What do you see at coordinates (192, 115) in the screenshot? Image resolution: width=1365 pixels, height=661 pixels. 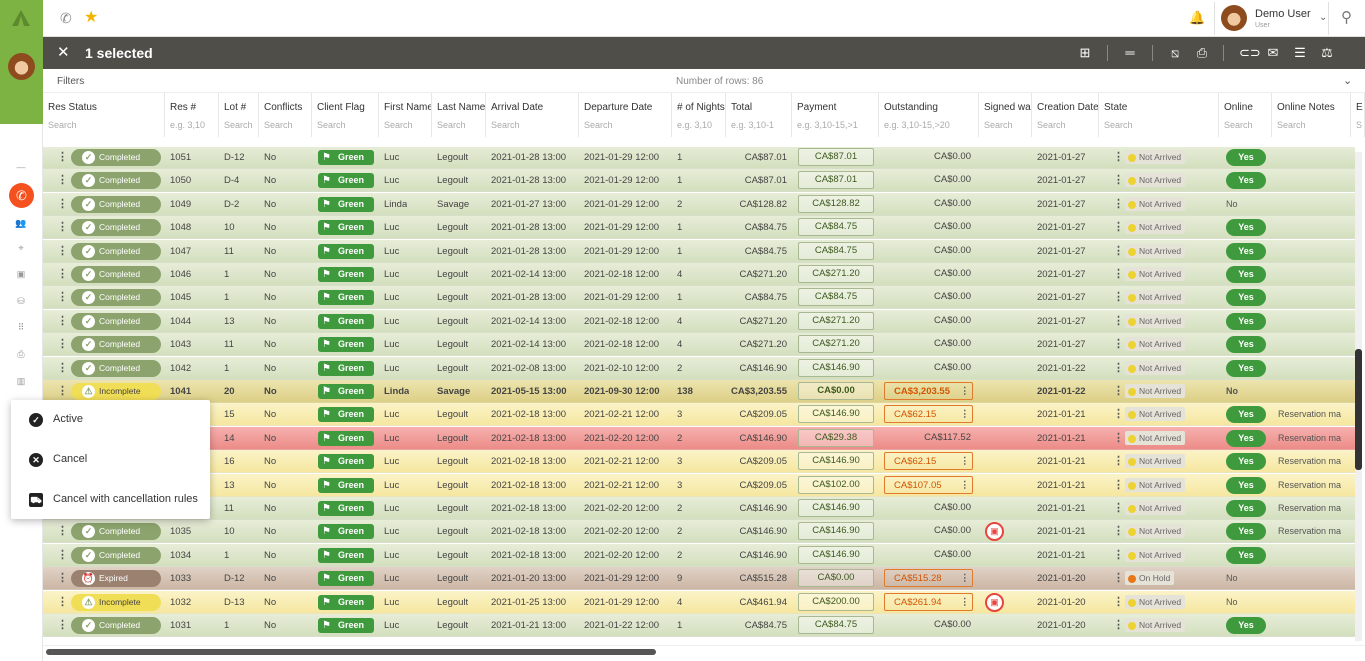 I see `column-header: Res # e.g. 3,10` at bounding box center [192, 115].